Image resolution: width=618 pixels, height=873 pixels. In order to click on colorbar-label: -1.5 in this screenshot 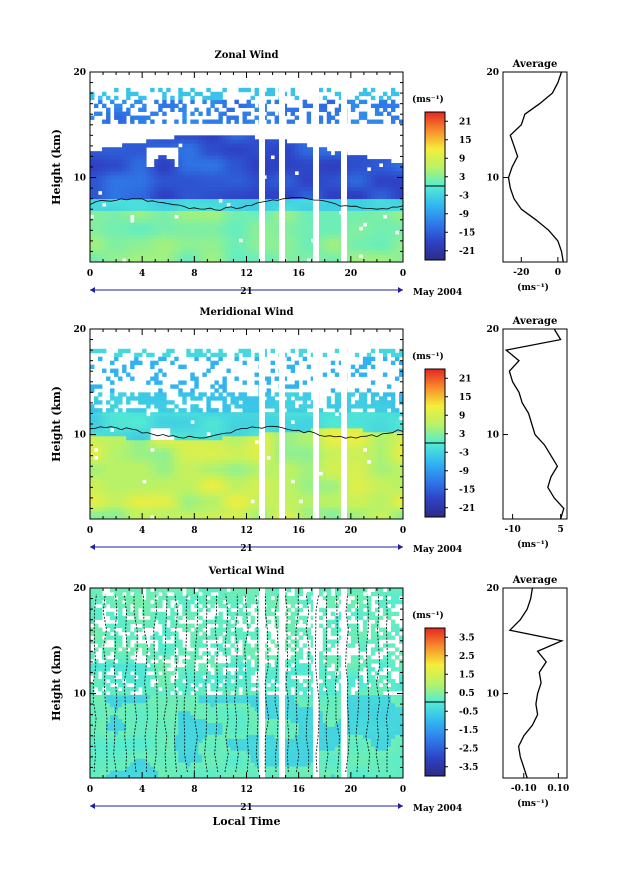, I will do `click(468, 731)`.